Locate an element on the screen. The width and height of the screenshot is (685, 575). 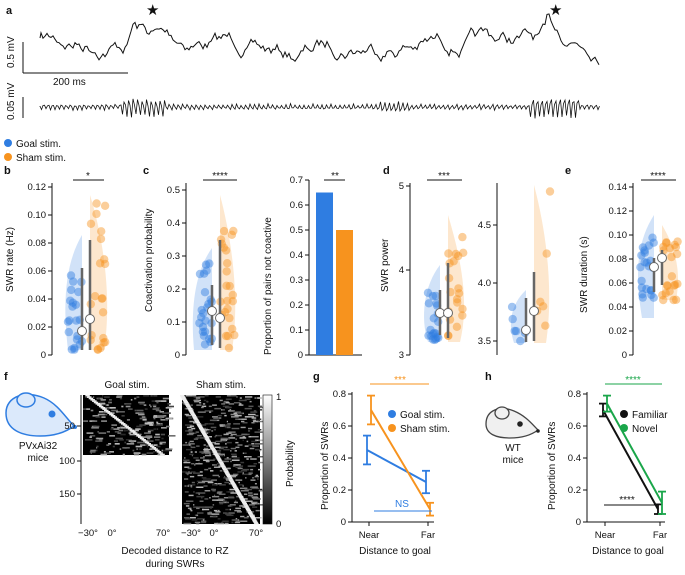
panel-e-label: e is located at coordinates (568, 171).